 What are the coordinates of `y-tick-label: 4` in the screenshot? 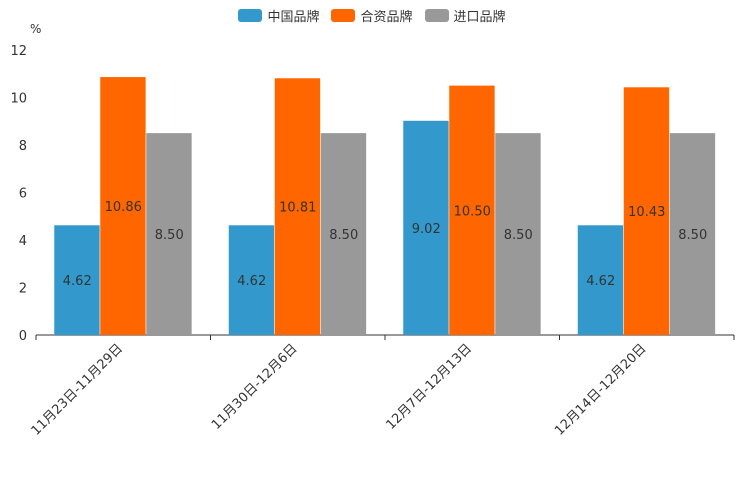 It's located at (23, 241).